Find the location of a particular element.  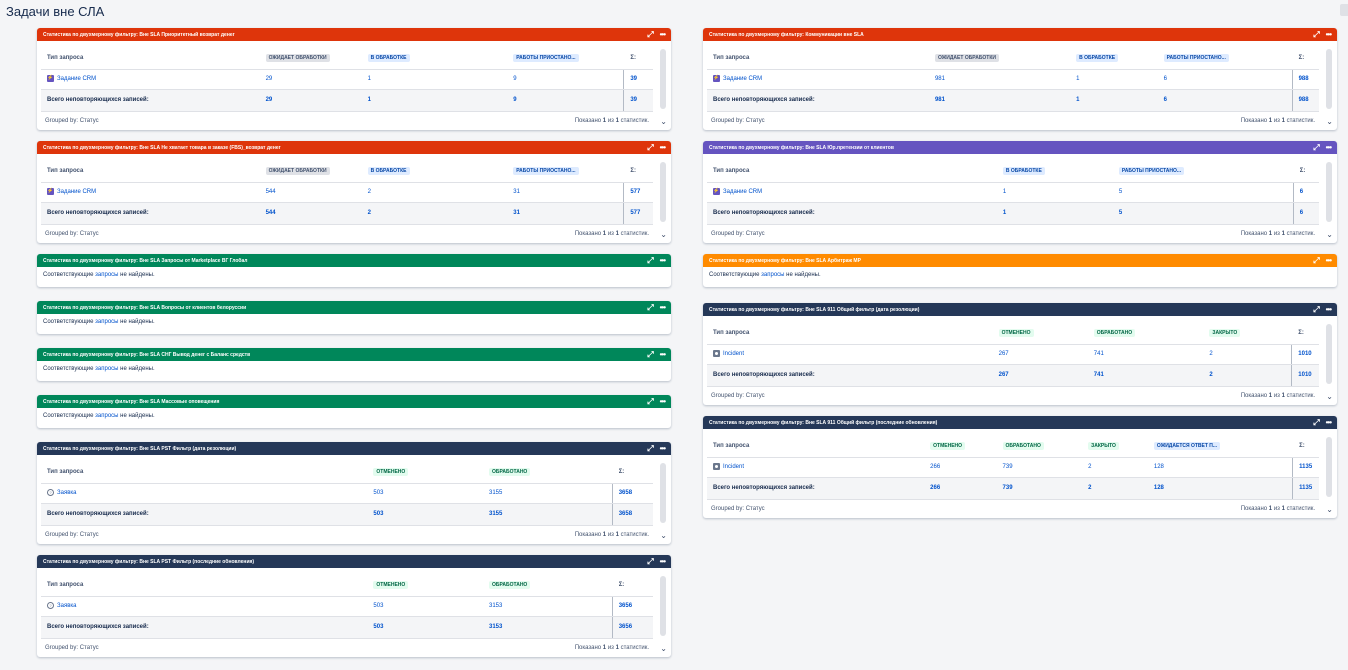

row-value-link: 31 is located at coordinates (516, 192).